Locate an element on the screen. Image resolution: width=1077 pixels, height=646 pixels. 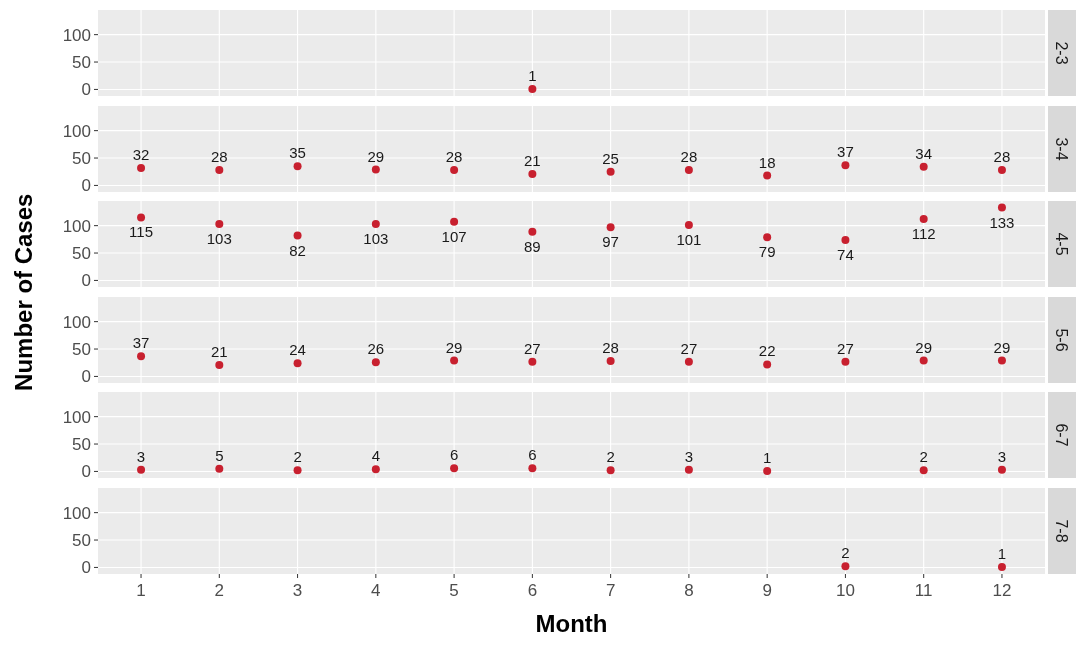
x-tick-label: 9 is located at coordinates (767, 590).